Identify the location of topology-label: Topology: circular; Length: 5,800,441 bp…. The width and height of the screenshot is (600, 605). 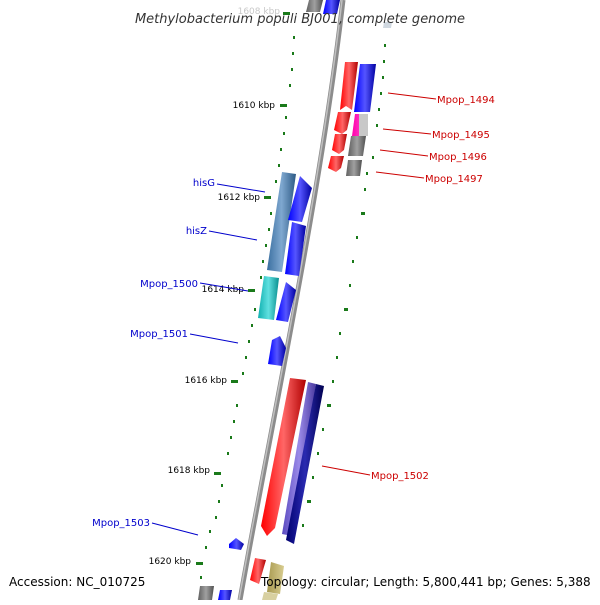
(425, 582).